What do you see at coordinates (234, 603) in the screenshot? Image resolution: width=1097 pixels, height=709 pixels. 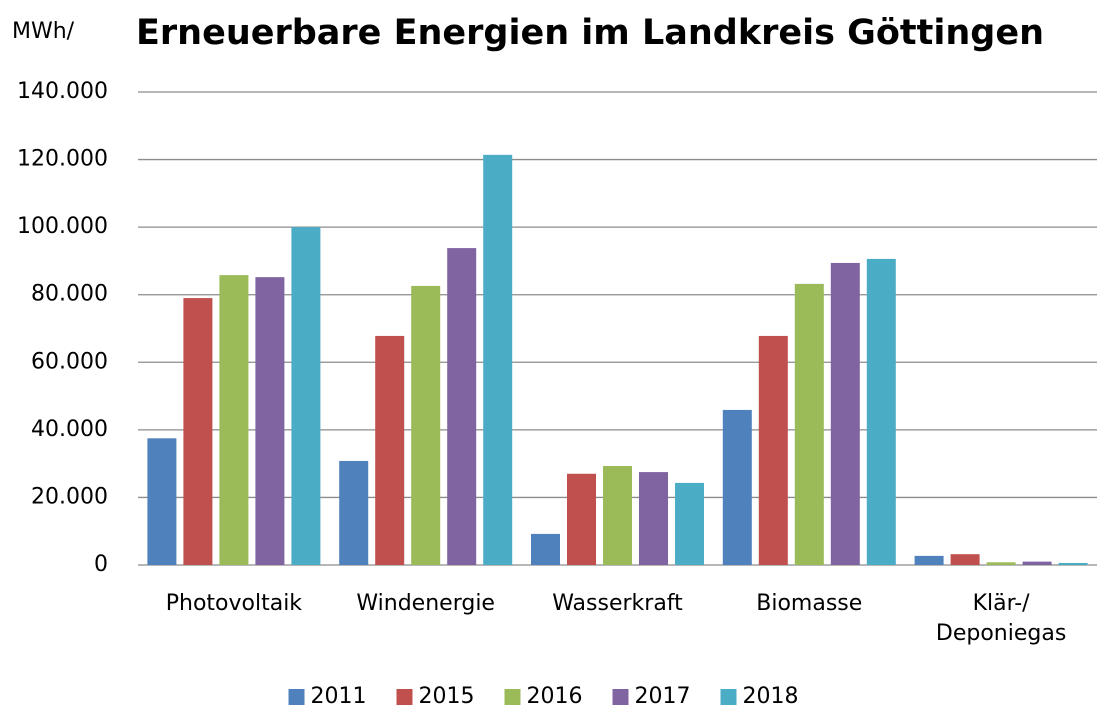 I see `x-tick-label: Photovoltaik` at bounding box center [234, 603].